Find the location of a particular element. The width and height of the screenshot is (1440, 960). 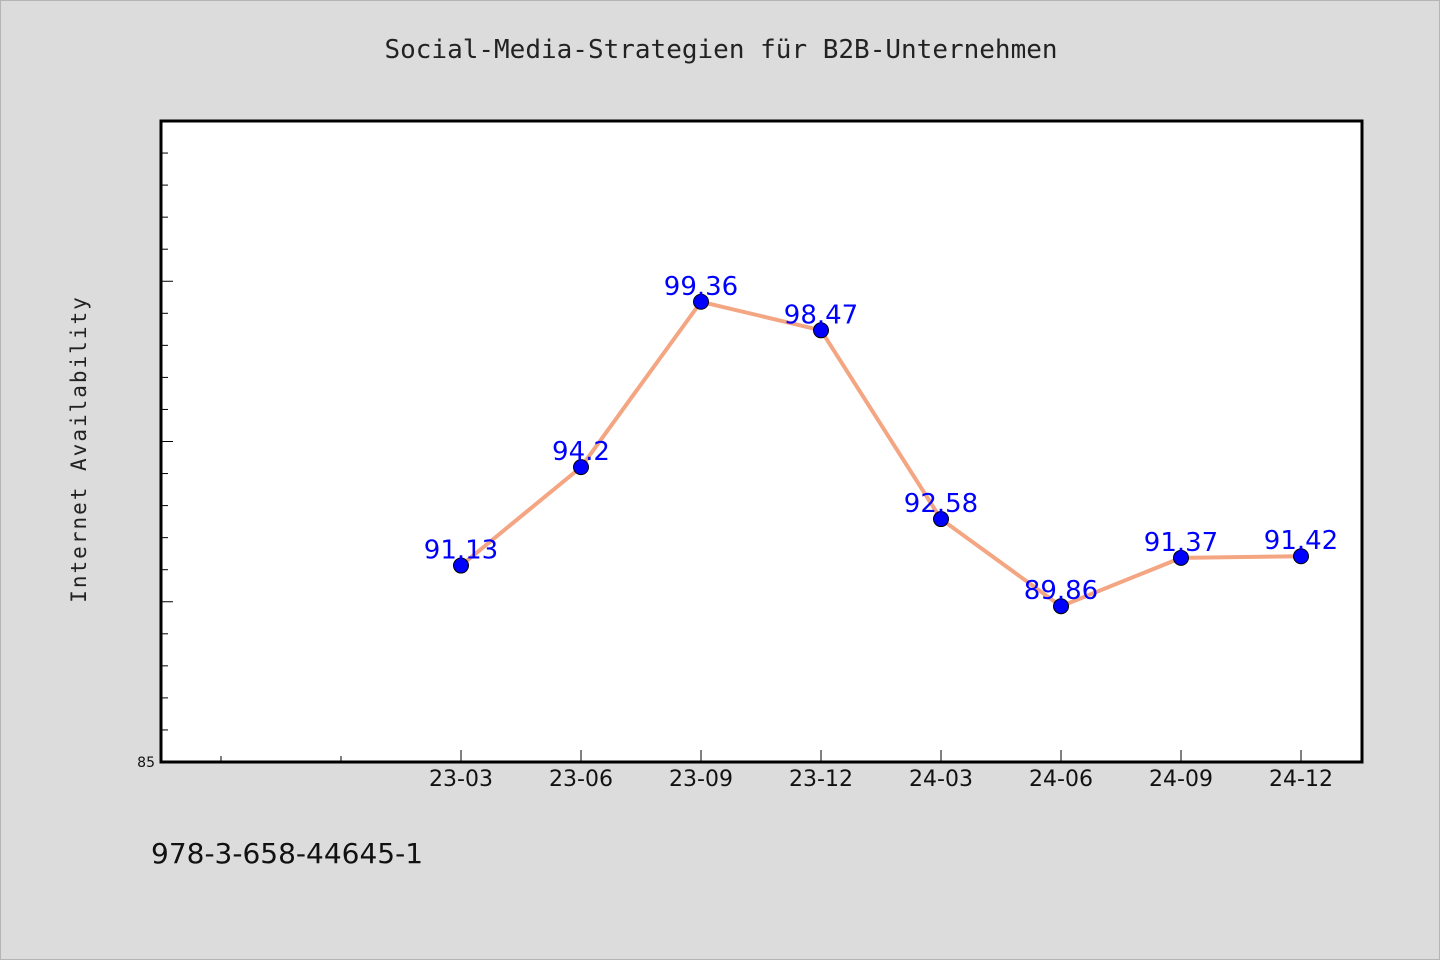

x-tick-label: 24-09 is located at coordinates (1181, 779).